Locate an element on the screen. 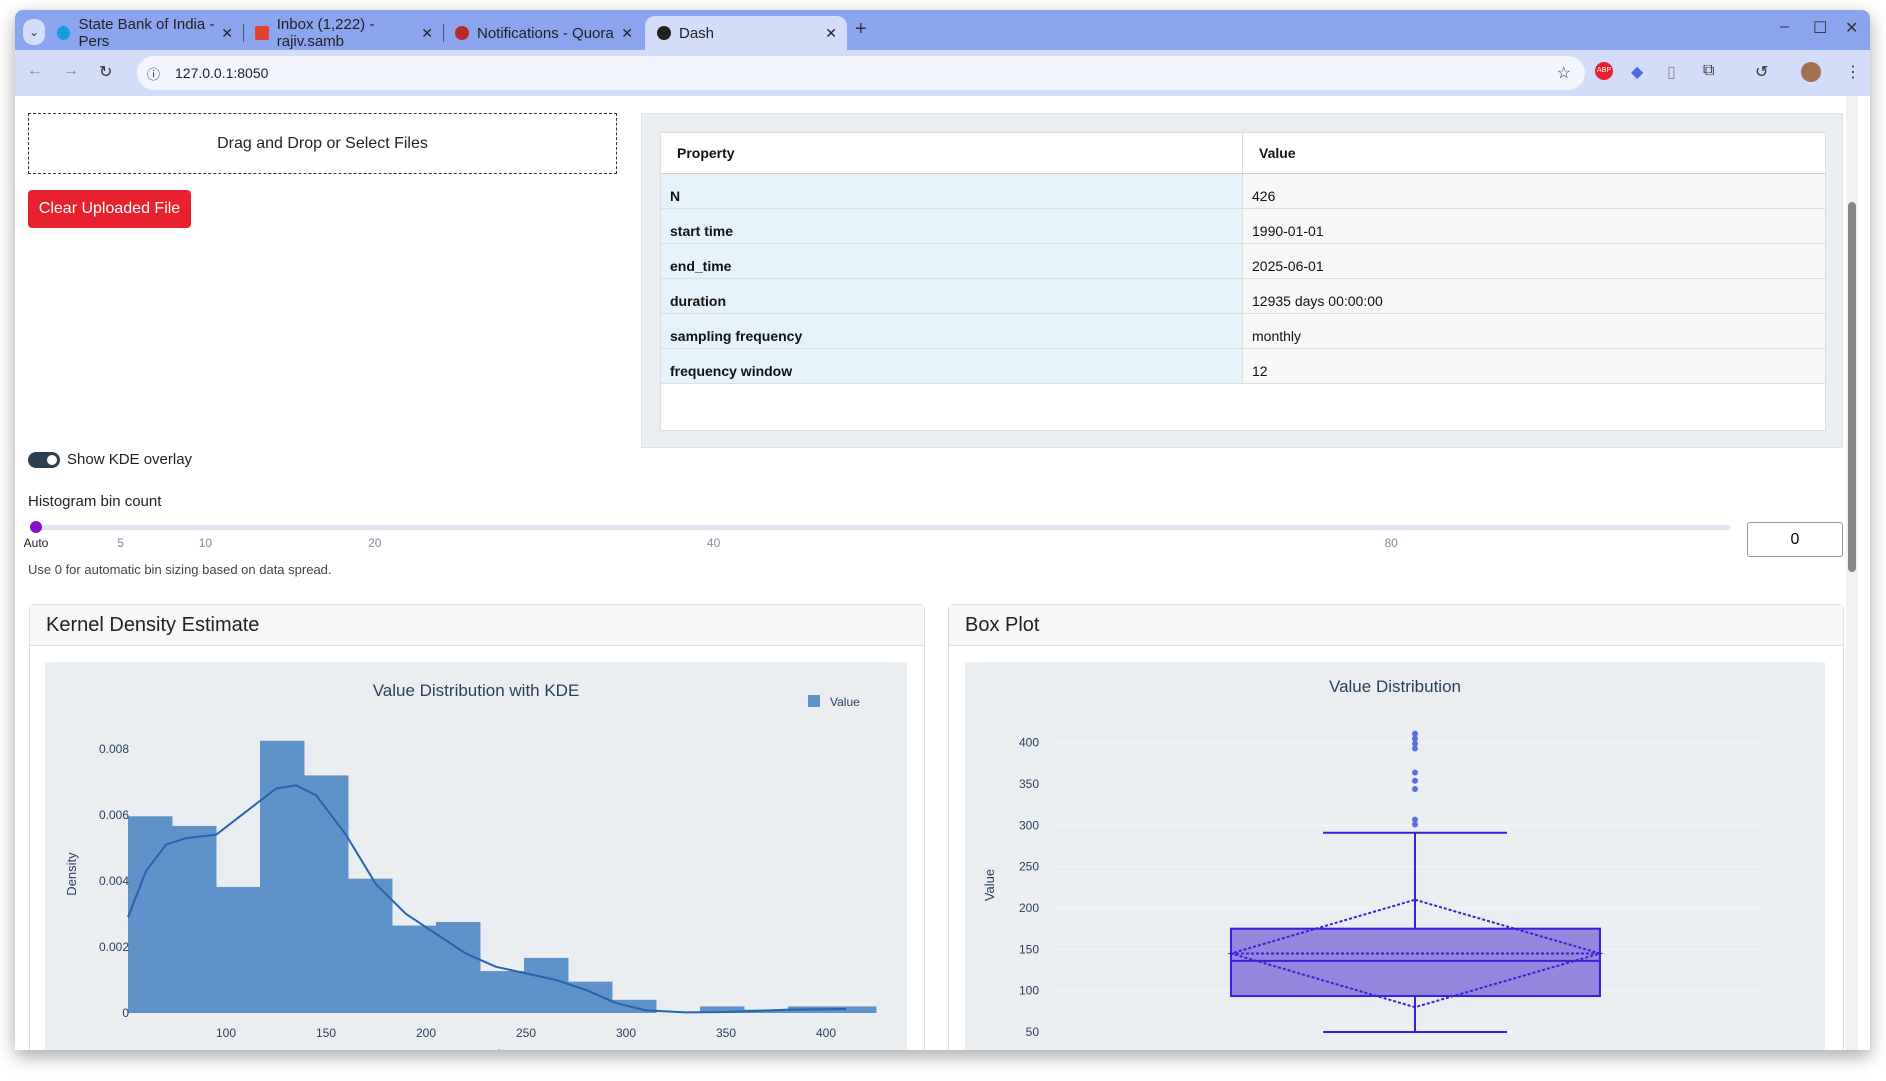 The width and height of the screenshot is (1886, 1081). kde-line is located at coordinates (487, 899).